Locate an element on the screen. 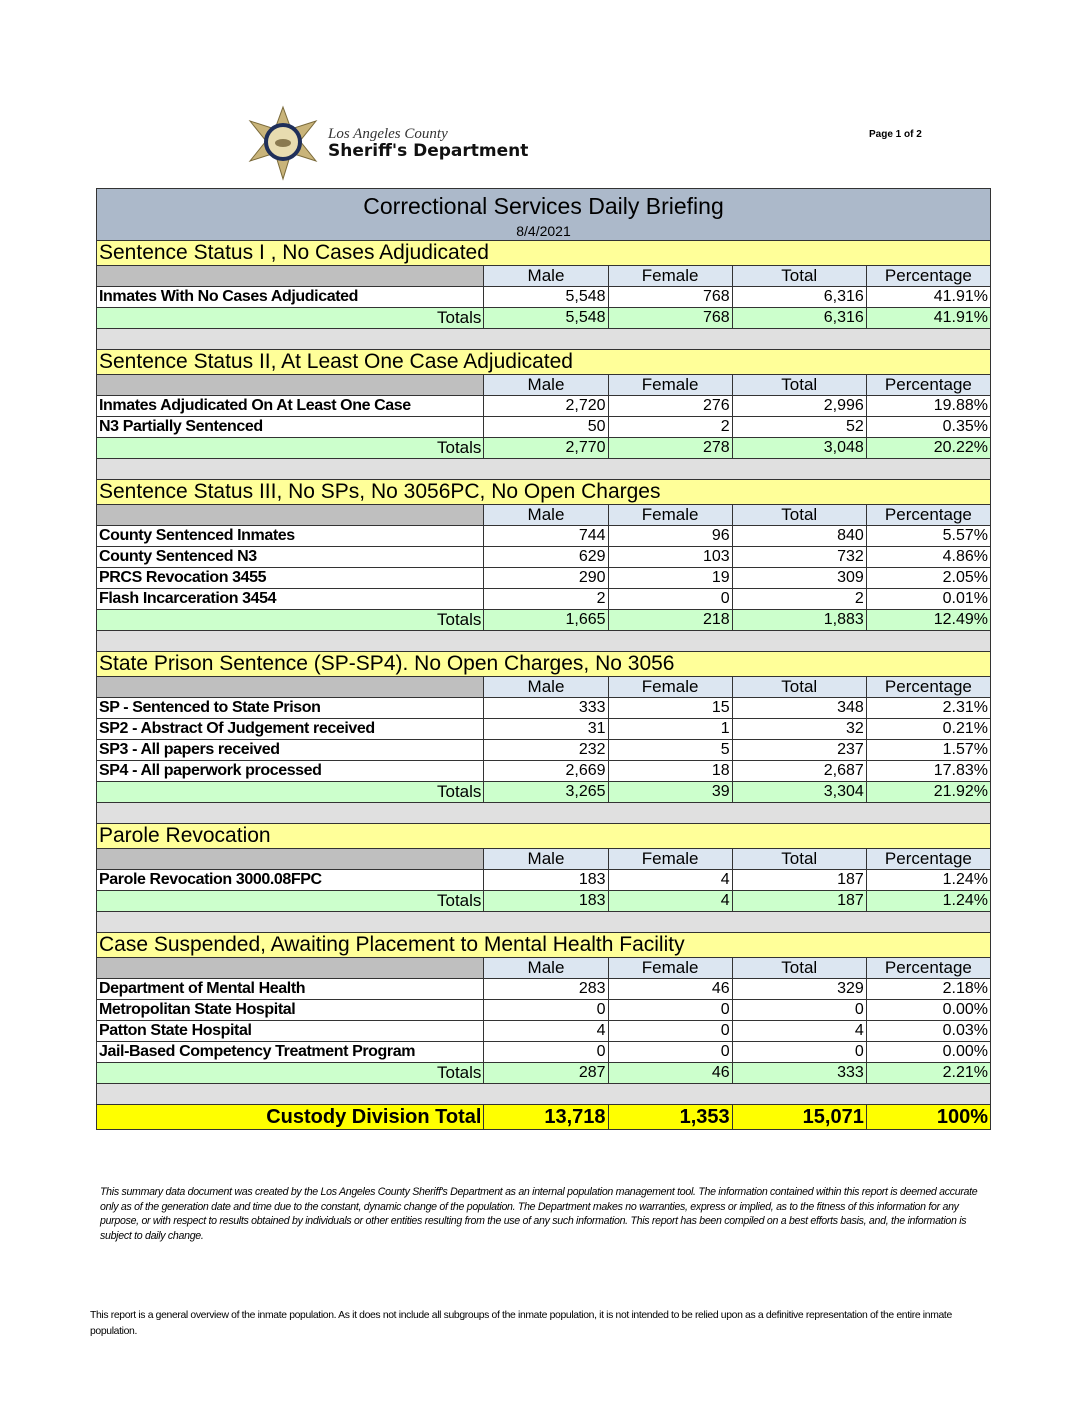 Image resolution: width=1088 pixels, height=1408 pixels. row-value: 237 is located at coordinates (799, 750).